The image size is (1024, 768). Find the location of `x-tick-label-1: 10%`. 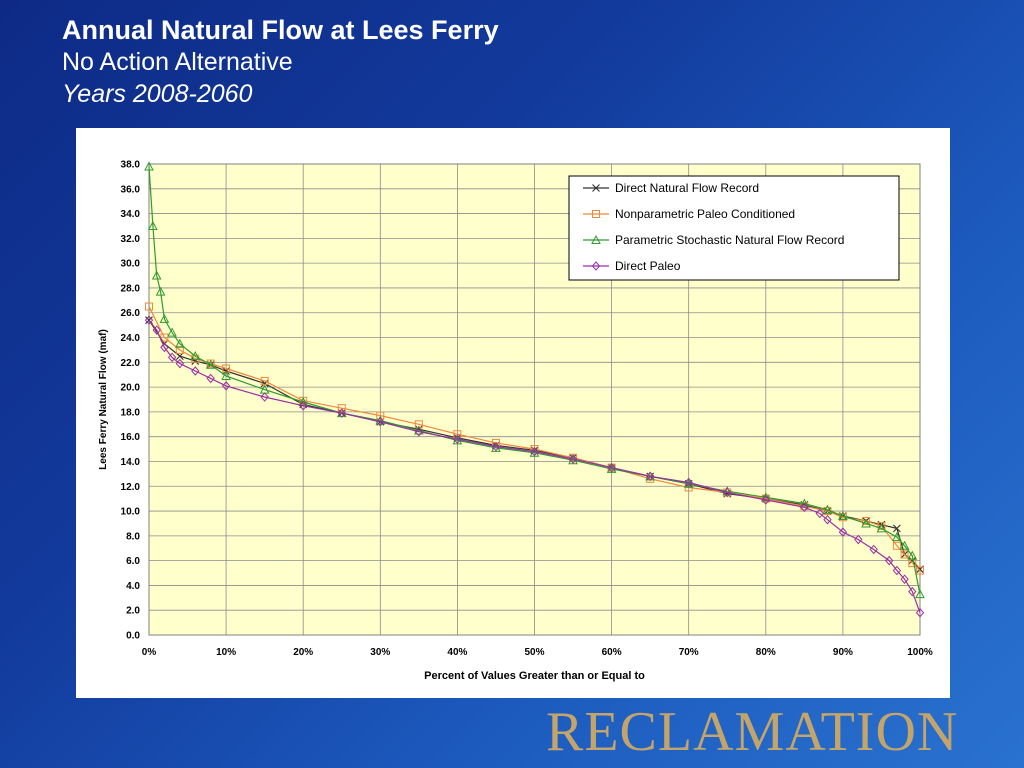

x-tick-label-1: 10% is located at coordinates (226, 652).